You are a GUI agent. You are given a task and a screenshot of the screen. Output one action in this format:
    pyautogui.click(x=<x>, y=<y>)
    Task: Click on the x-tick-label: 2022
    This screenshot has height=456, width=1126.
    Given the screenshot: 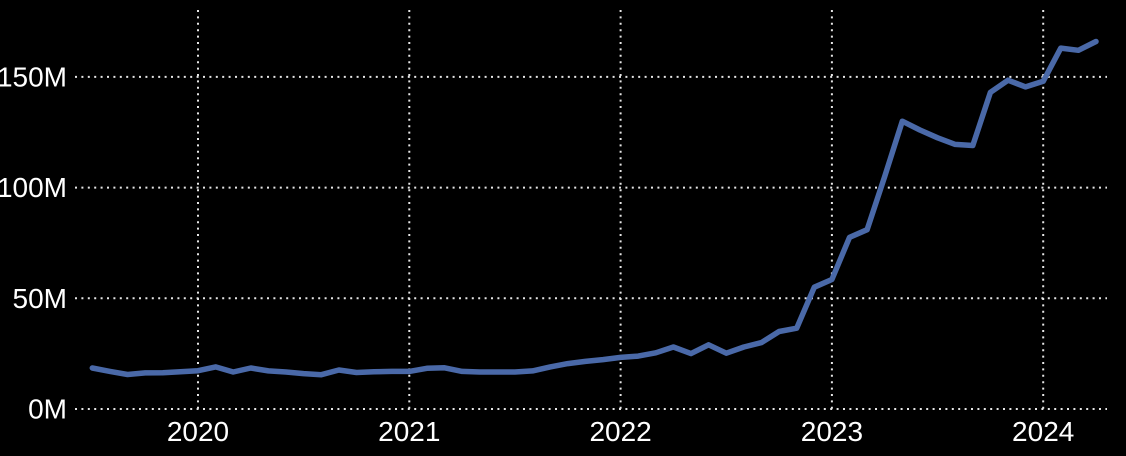 What is the action you would take?
    pyautogui.click(x=620, y=431)
    